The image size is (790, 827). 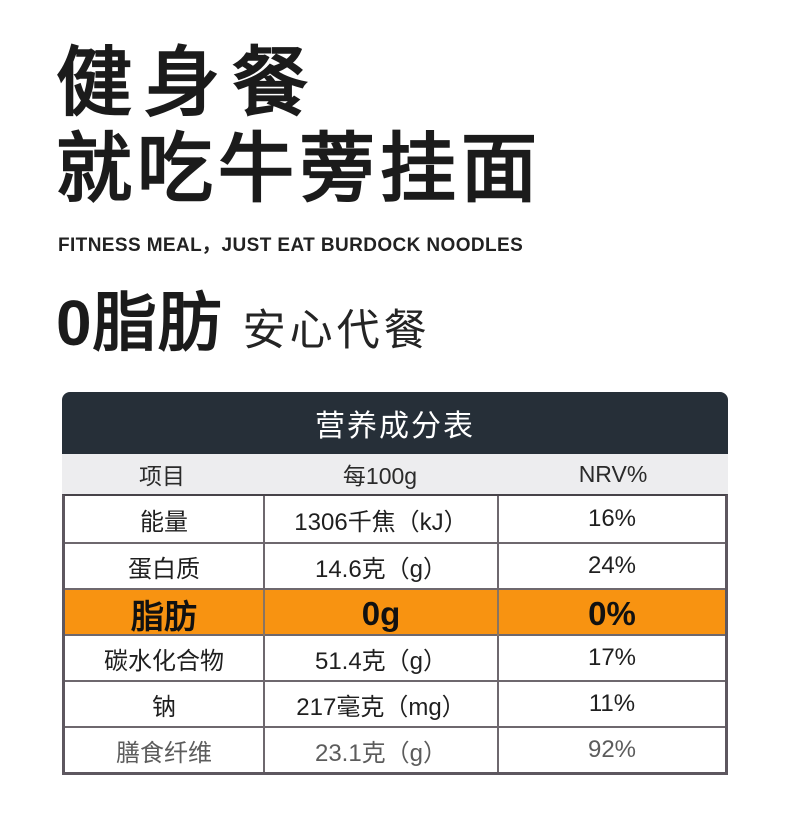 I want to click on table-row-energy: 能量 1306千焦（kJ） 16%, so click(x=395, y=519).